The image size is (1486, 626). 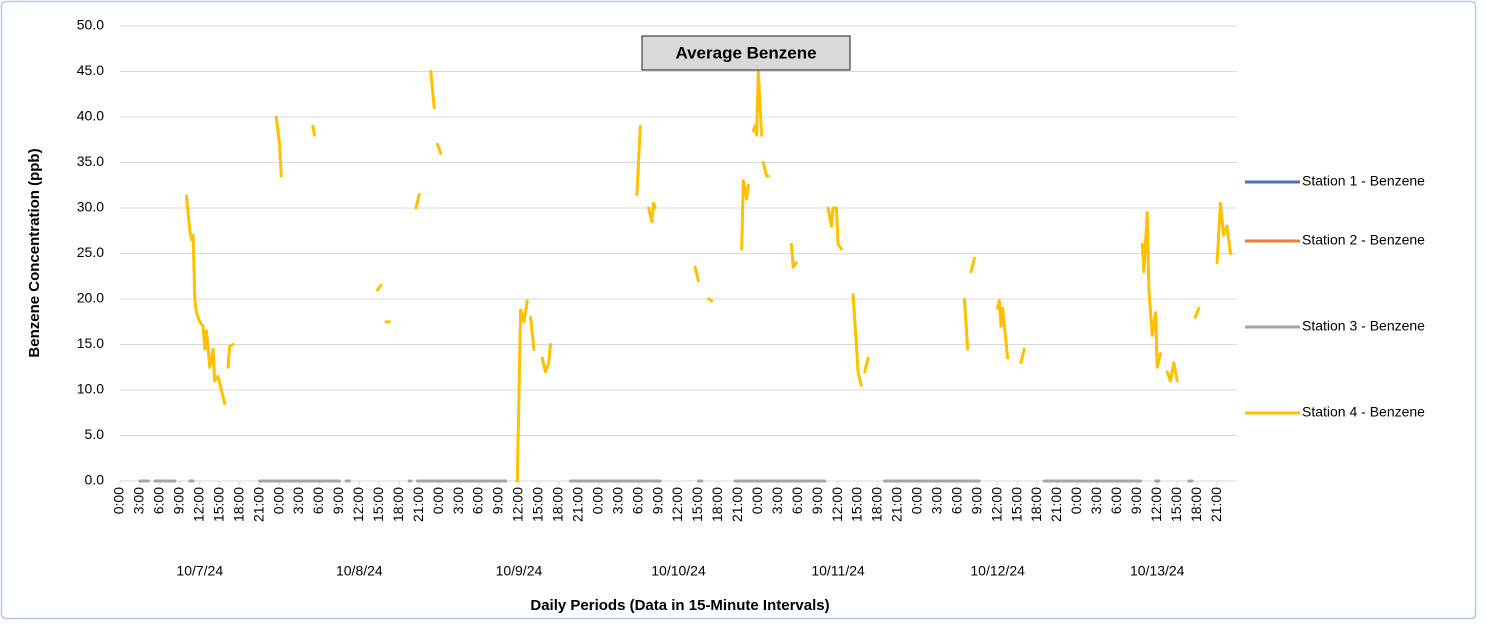 What do you see at coordinates (90, 207) in the screenshot?
I see `y-tick-label: 30.0` at bounding box center [90, 207].